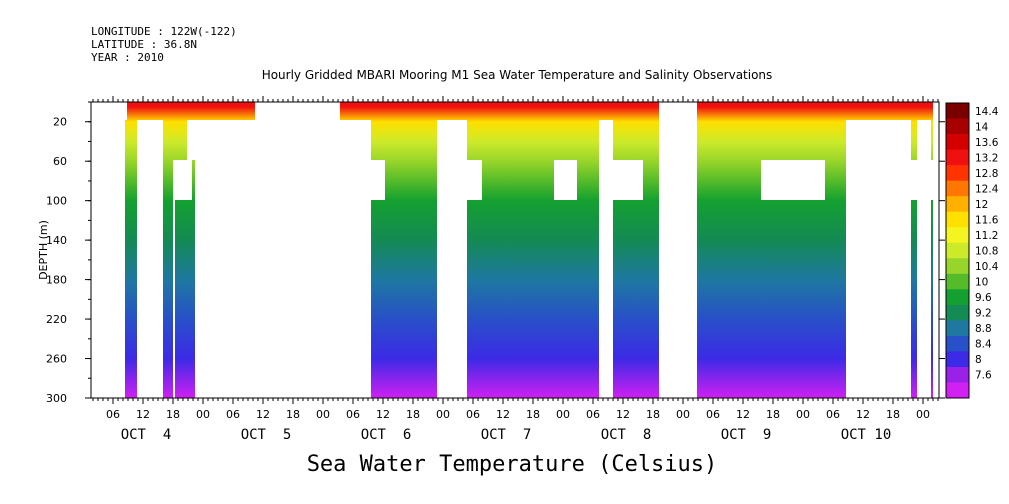 This screenshot has height=504, width=1009. I want to click on y-tick-label: 140, so click(56, 240).